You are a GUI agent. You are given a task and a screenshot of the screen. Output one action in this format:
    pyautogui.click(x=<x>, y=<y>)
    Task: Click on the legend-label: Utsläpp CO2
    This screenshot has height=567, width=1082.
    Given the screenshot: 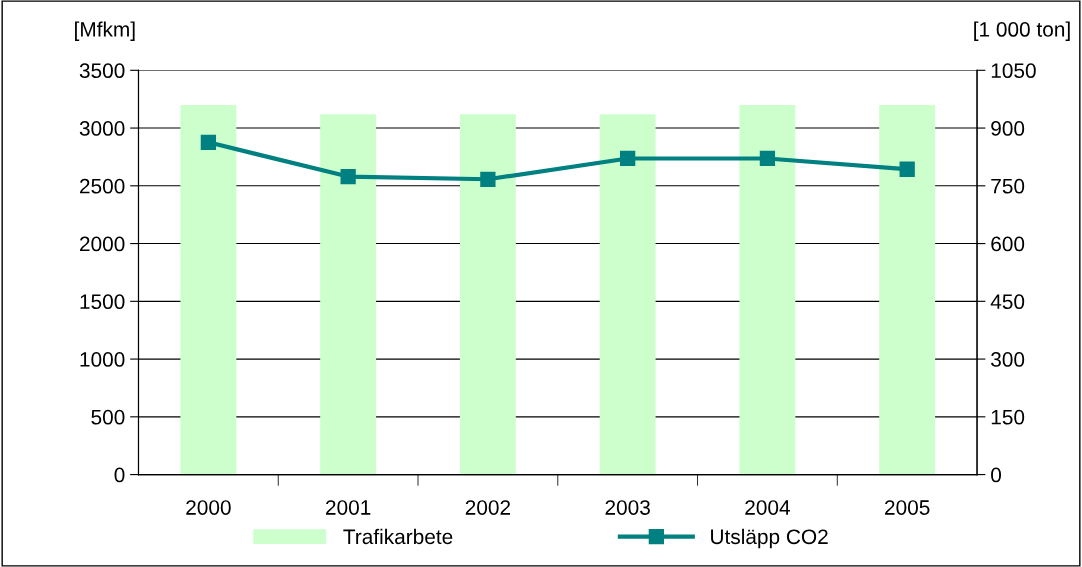 What is the action you would take?
    pyautogui.click(x=769, y=538)
    